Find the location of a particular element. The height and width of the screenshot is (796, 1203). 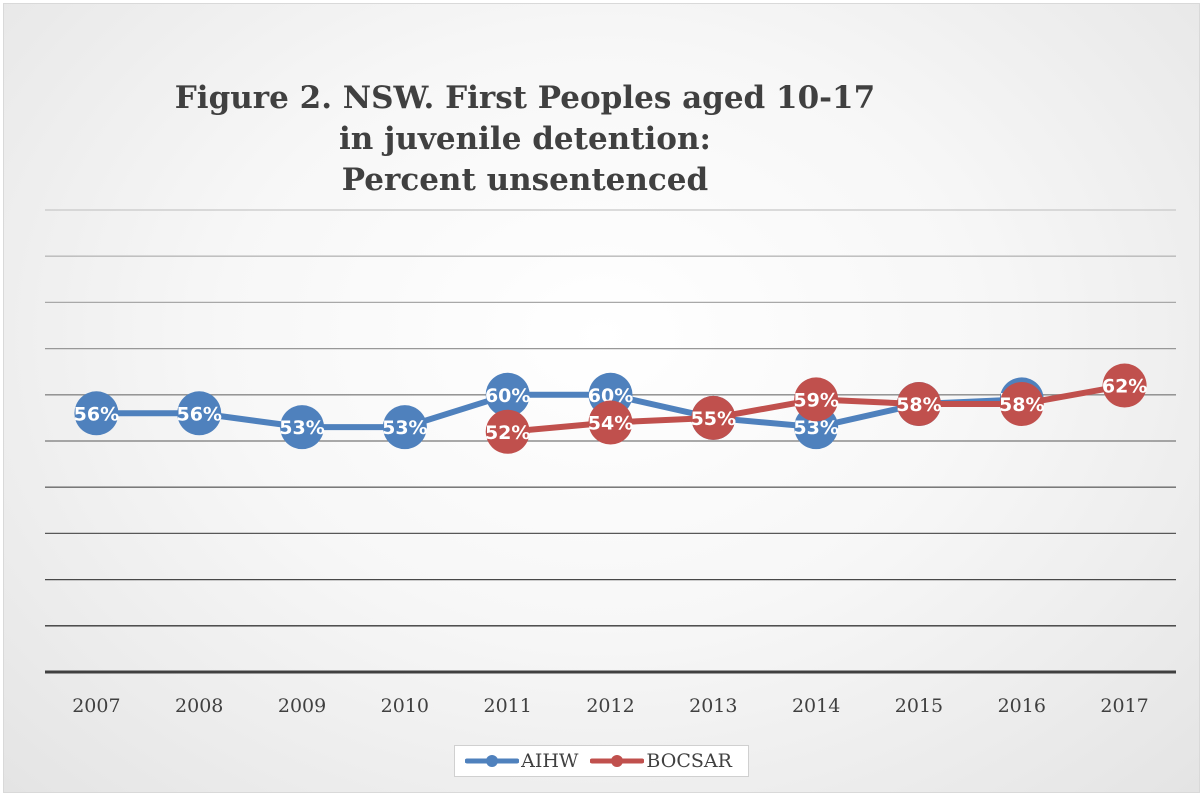

legend-box: AIHW BOCSAR is located at coordinates (601, 761).